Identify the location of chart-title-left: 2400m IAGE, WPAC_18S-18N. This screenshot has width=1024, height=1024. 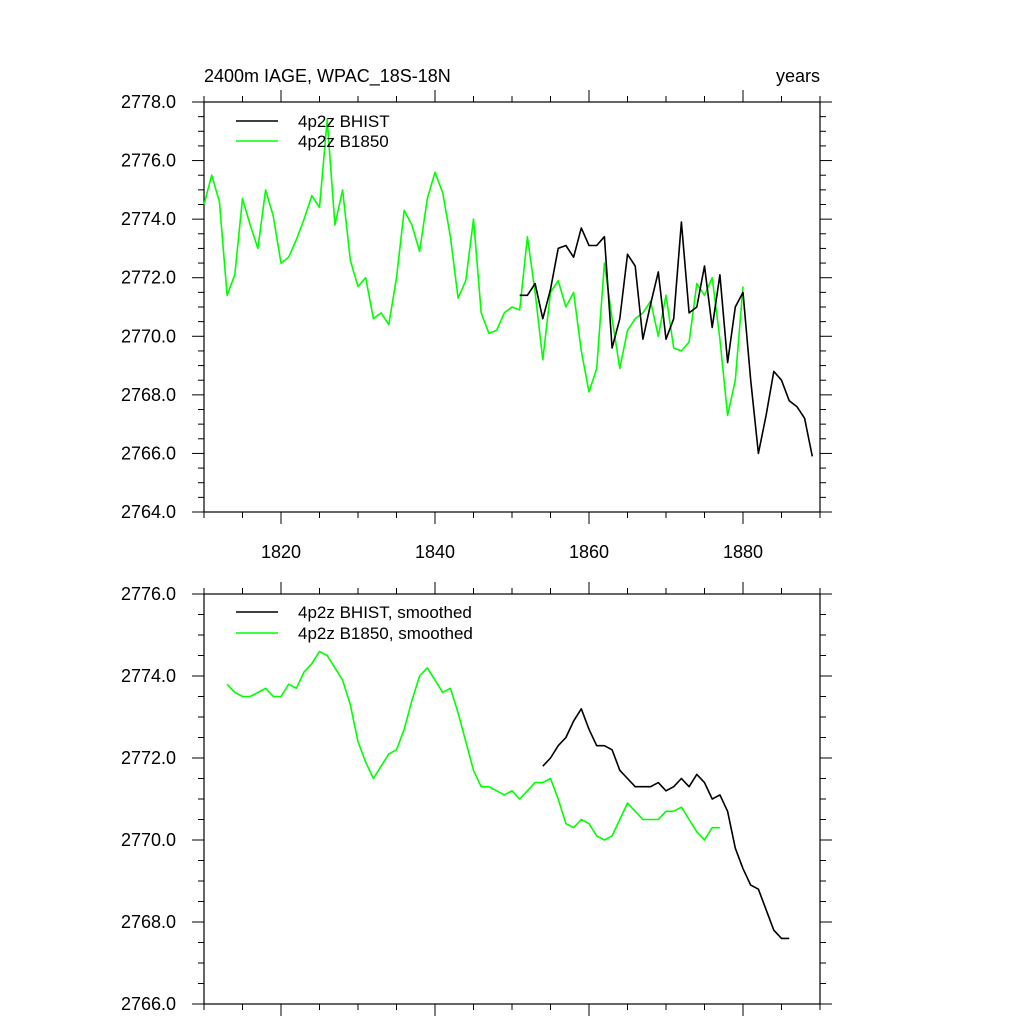
(327, 76).